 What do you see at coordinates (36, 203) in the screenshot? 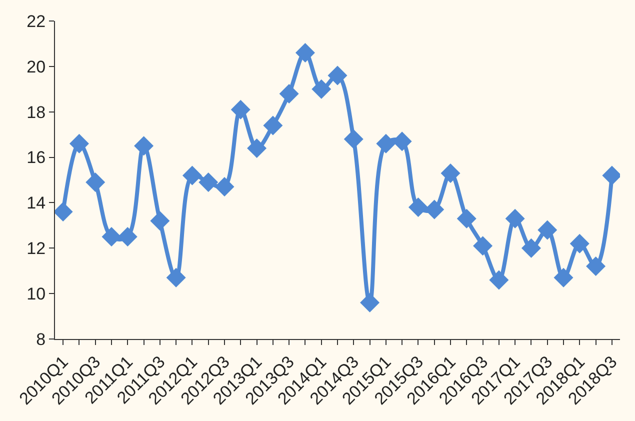
I see `y-tick-label: 14` at bounding box center [36, 203].